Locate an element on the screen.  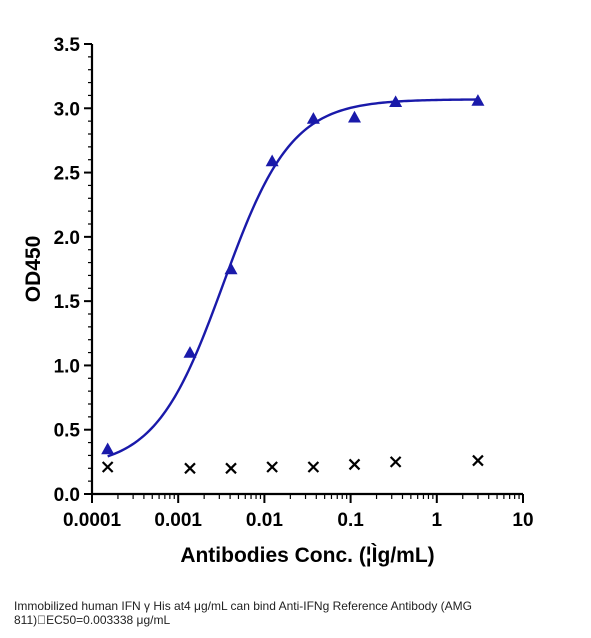
x-tick-label: 0.0001 is located at coordinates (92, 520).